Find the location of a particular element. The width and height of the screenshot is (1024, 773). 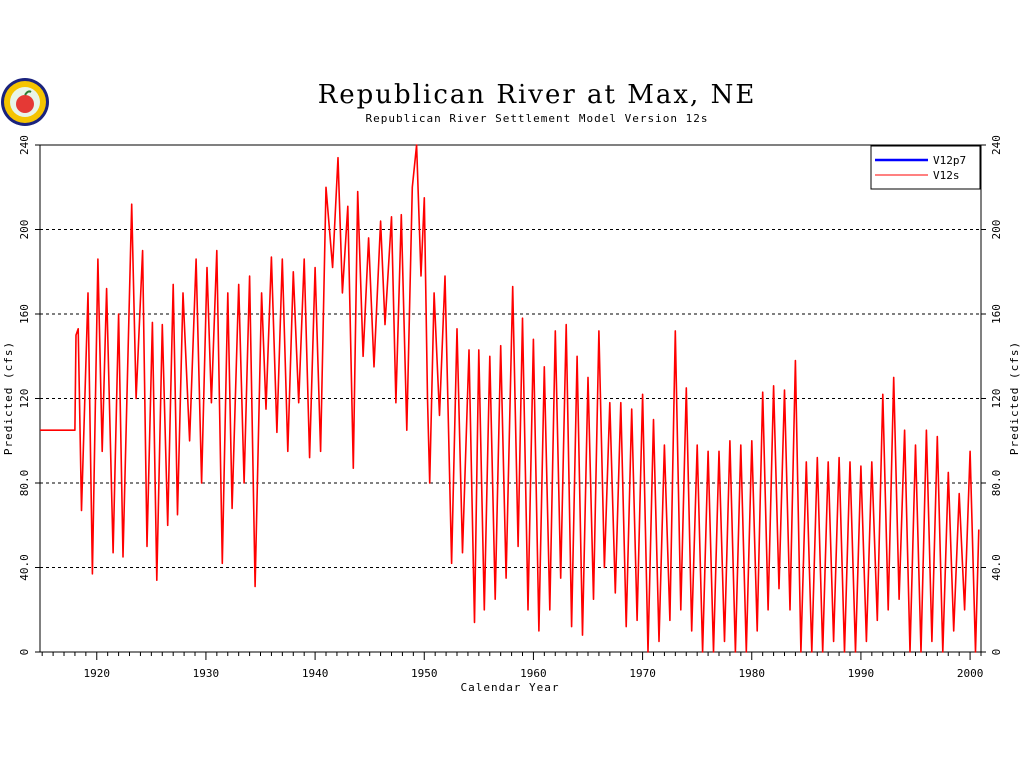

x-axis-label: Calendar Year is located at coordinates (509, 687).